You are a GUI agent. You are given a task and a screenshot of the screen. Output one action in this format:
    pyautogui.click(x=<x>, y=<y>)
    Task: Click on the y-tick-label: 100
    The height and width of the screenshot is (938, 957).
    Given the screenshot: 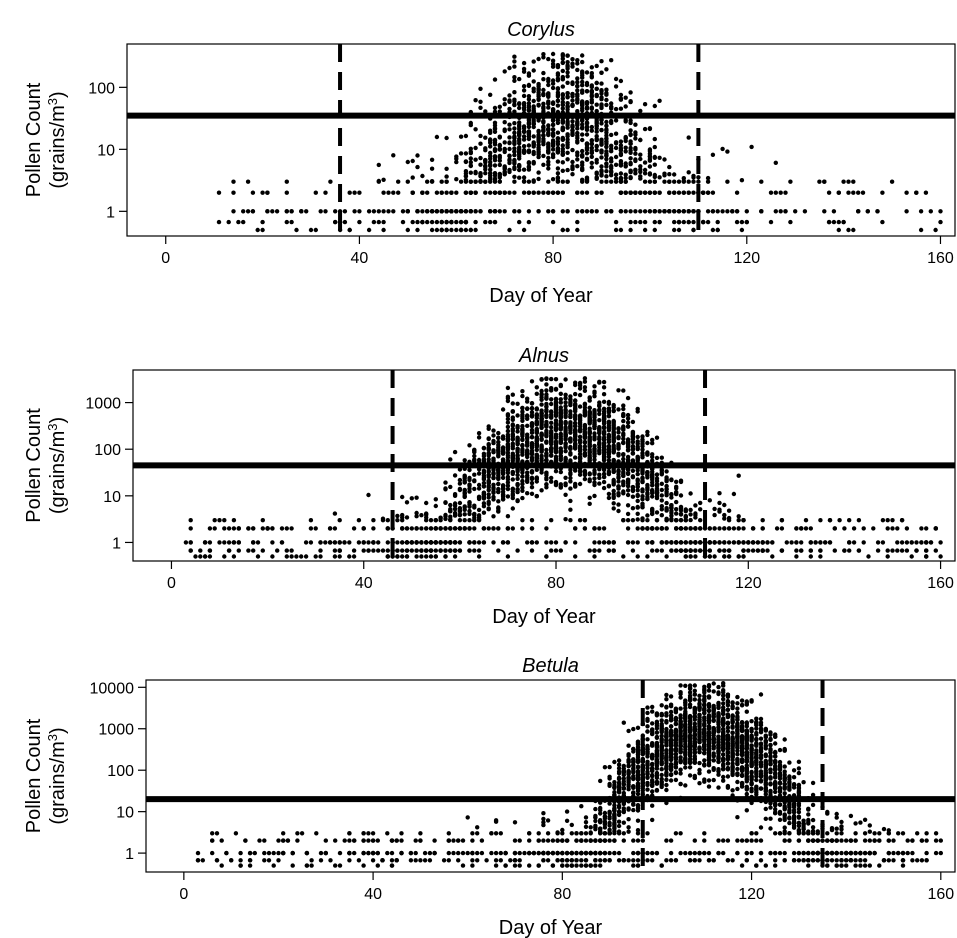 What is the action you would take?
    pyautogui.click(x=101, y=88)
    